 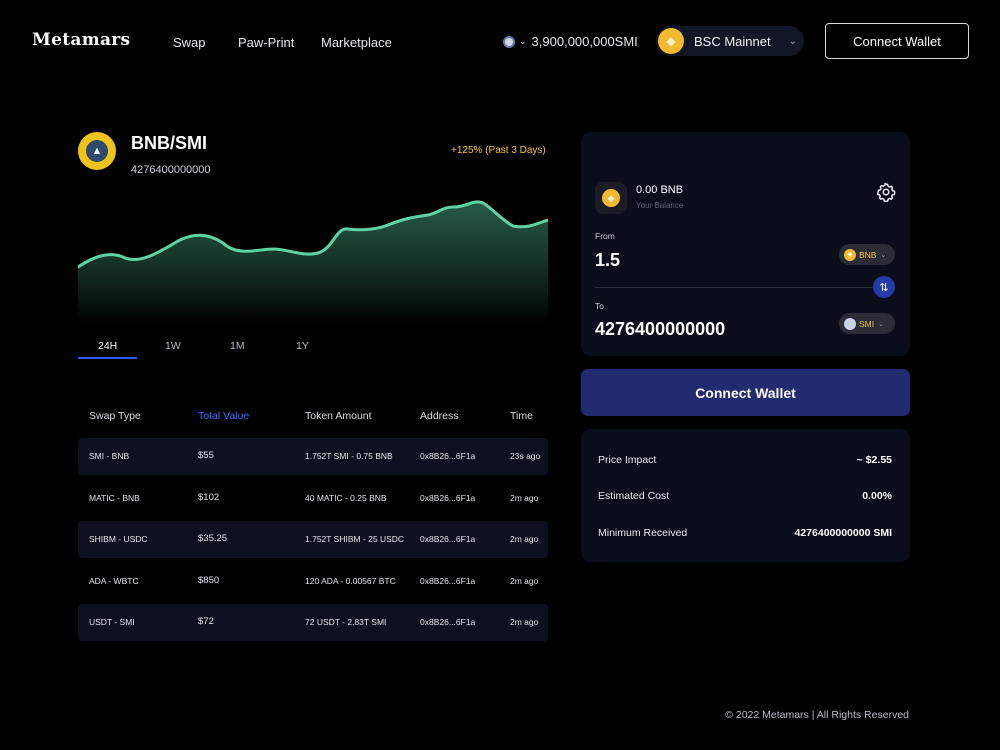 I want to click on token-supply: ⌄ 3,900,000,000SMI, so click(x=570, y=41).